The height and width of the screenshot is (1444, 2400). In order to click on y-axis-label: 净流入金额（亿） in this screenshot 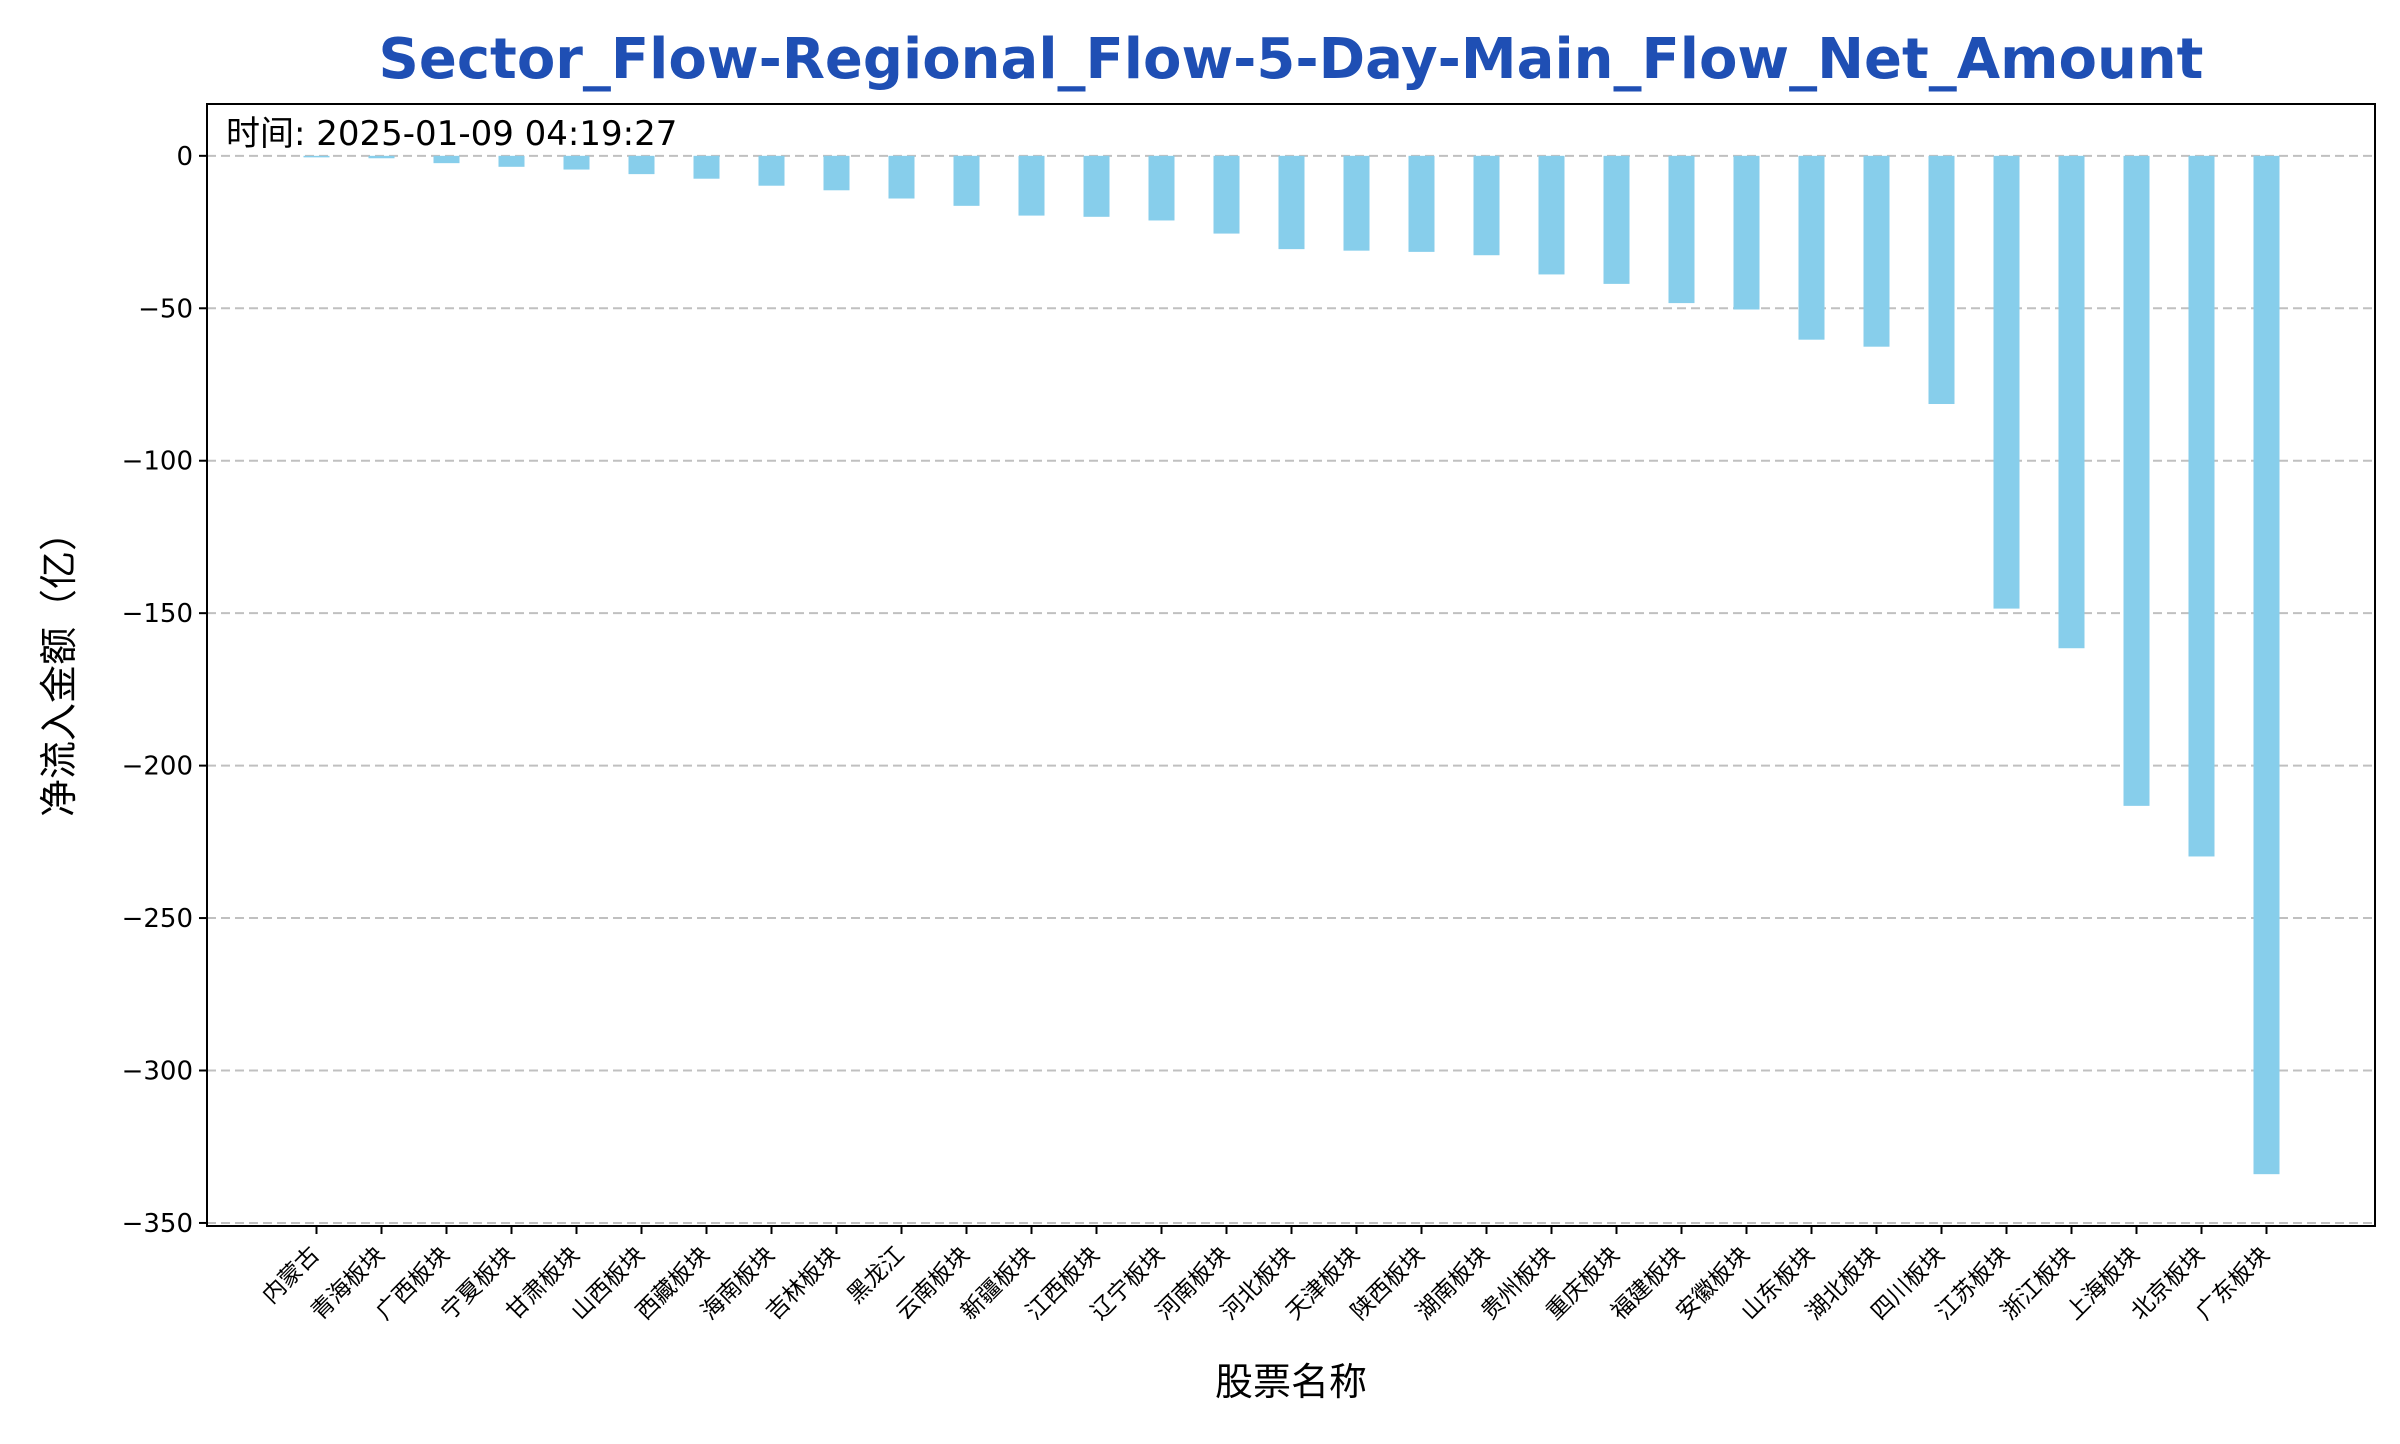, I will do `click(59, 665)`.